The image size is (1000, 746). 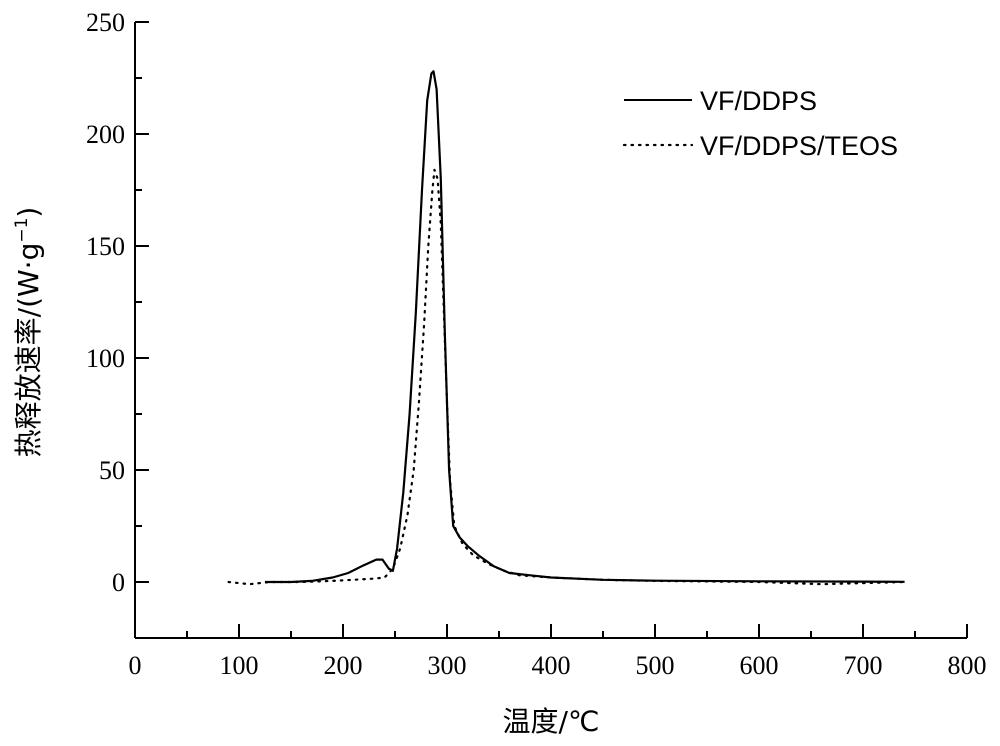 What do you see at coordinates (759, 665) in the screenshot?
I see `x-tick-label: 600` at bounding box center [759, 665].